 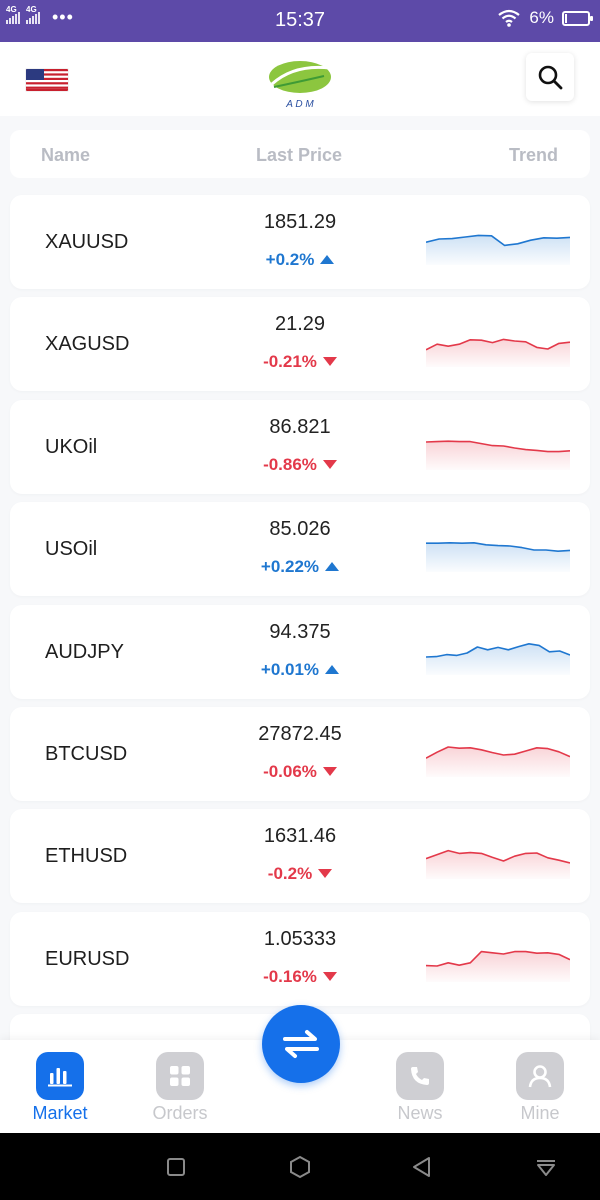 What do you see at coordinates (300, 856) in the screenshot?
I see `quote-row: ETHUSD 1631.46 -0.2%` at bounding box center [300, 856].